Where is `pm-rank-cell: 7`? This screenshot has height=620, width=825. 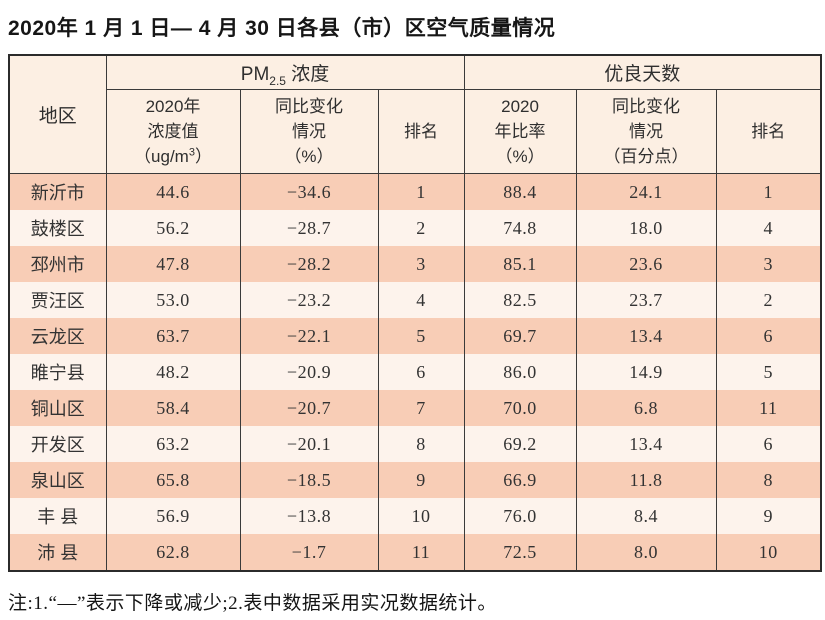 pm-rank-cell: 7 is located at coordinates (421, 408).